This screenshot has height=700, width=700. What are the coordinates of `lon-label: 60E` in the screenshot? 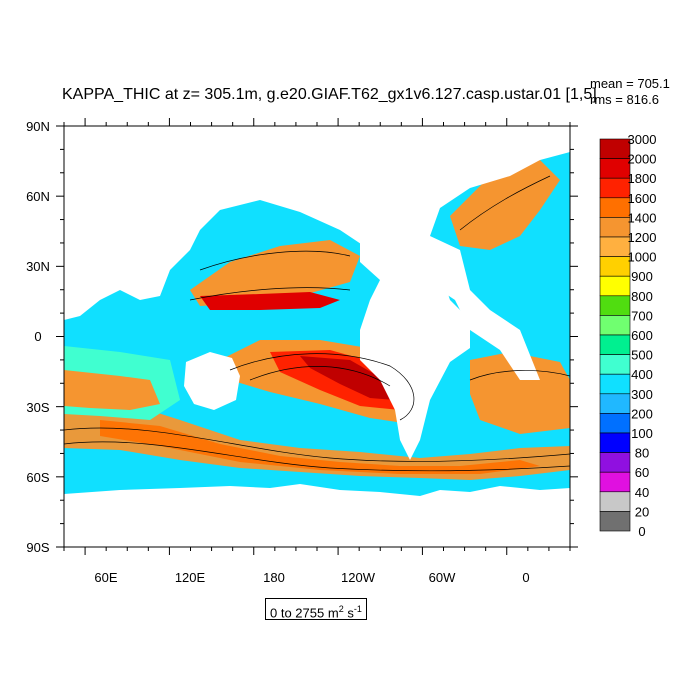 It's located at (105, 577).